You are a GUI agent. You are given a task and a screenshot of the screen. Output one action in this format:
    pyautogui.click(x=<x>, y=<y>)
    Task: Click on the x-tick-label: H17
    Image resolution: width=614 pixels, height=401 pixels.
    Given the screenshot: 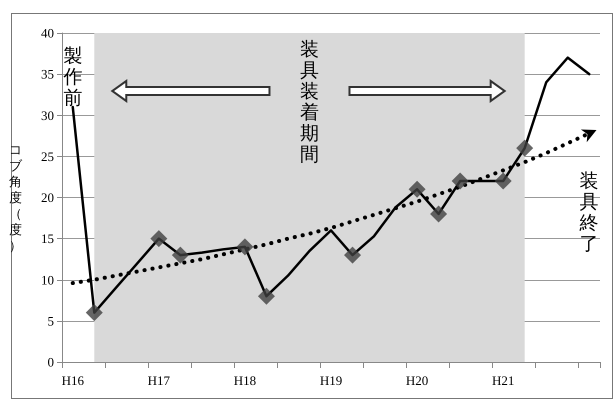 What is the action you would take?
    pyautogui.click(x=159, y=380)
    